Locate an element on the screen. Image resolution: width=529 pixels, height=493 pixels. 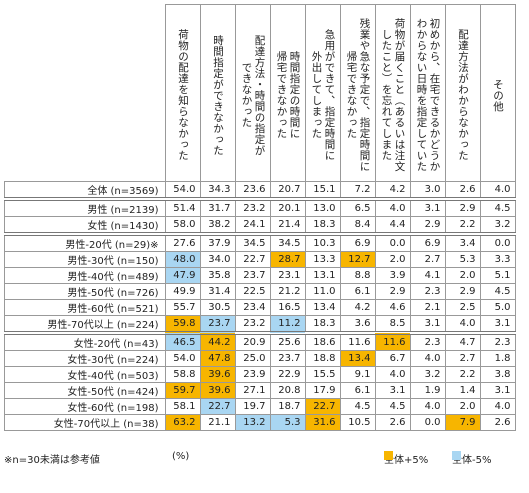
cell: 2.3 is located at coordinates (427, 341).